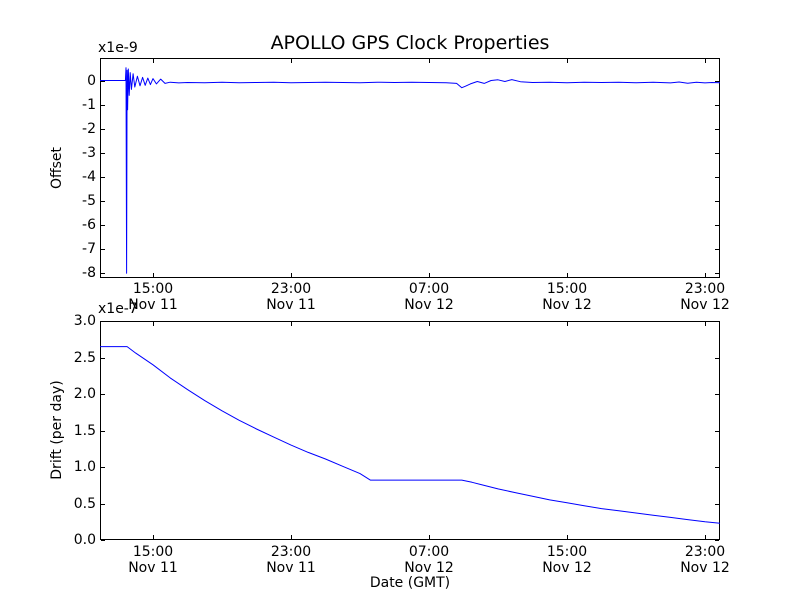 This screenshot has width=800, height=600. What do you see at coordinates (89, 177) in the screenshot?
I see `y-tick-label: -4` at bounding box center [89, 177].